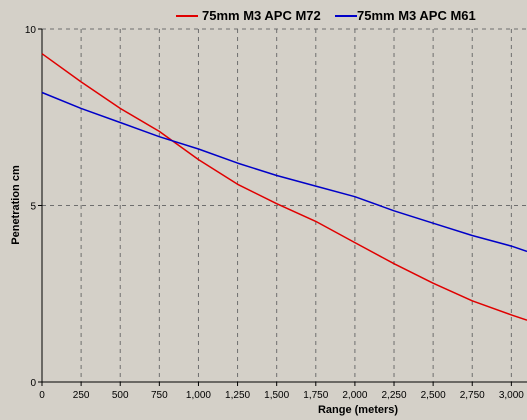  What do you see at coordinates (42, 395) in the screenshot?
I see `x-tick-label: 0` at bounding box center [42, 395].